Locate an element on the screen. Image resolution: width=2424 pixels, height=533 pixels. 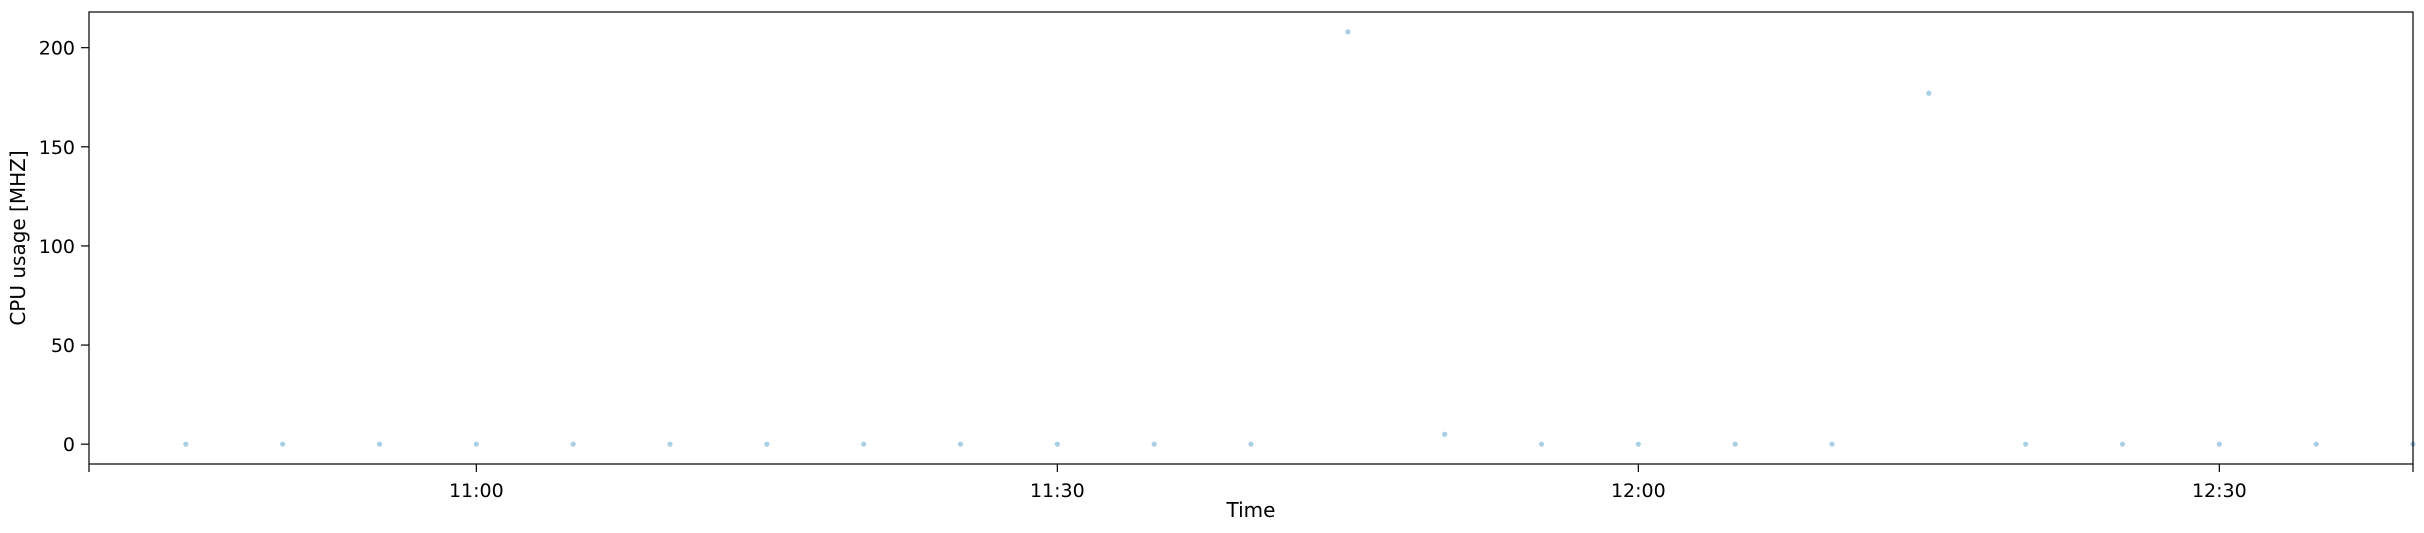
x-tick-label: 12:00 is located at coordinates (1638, 491).